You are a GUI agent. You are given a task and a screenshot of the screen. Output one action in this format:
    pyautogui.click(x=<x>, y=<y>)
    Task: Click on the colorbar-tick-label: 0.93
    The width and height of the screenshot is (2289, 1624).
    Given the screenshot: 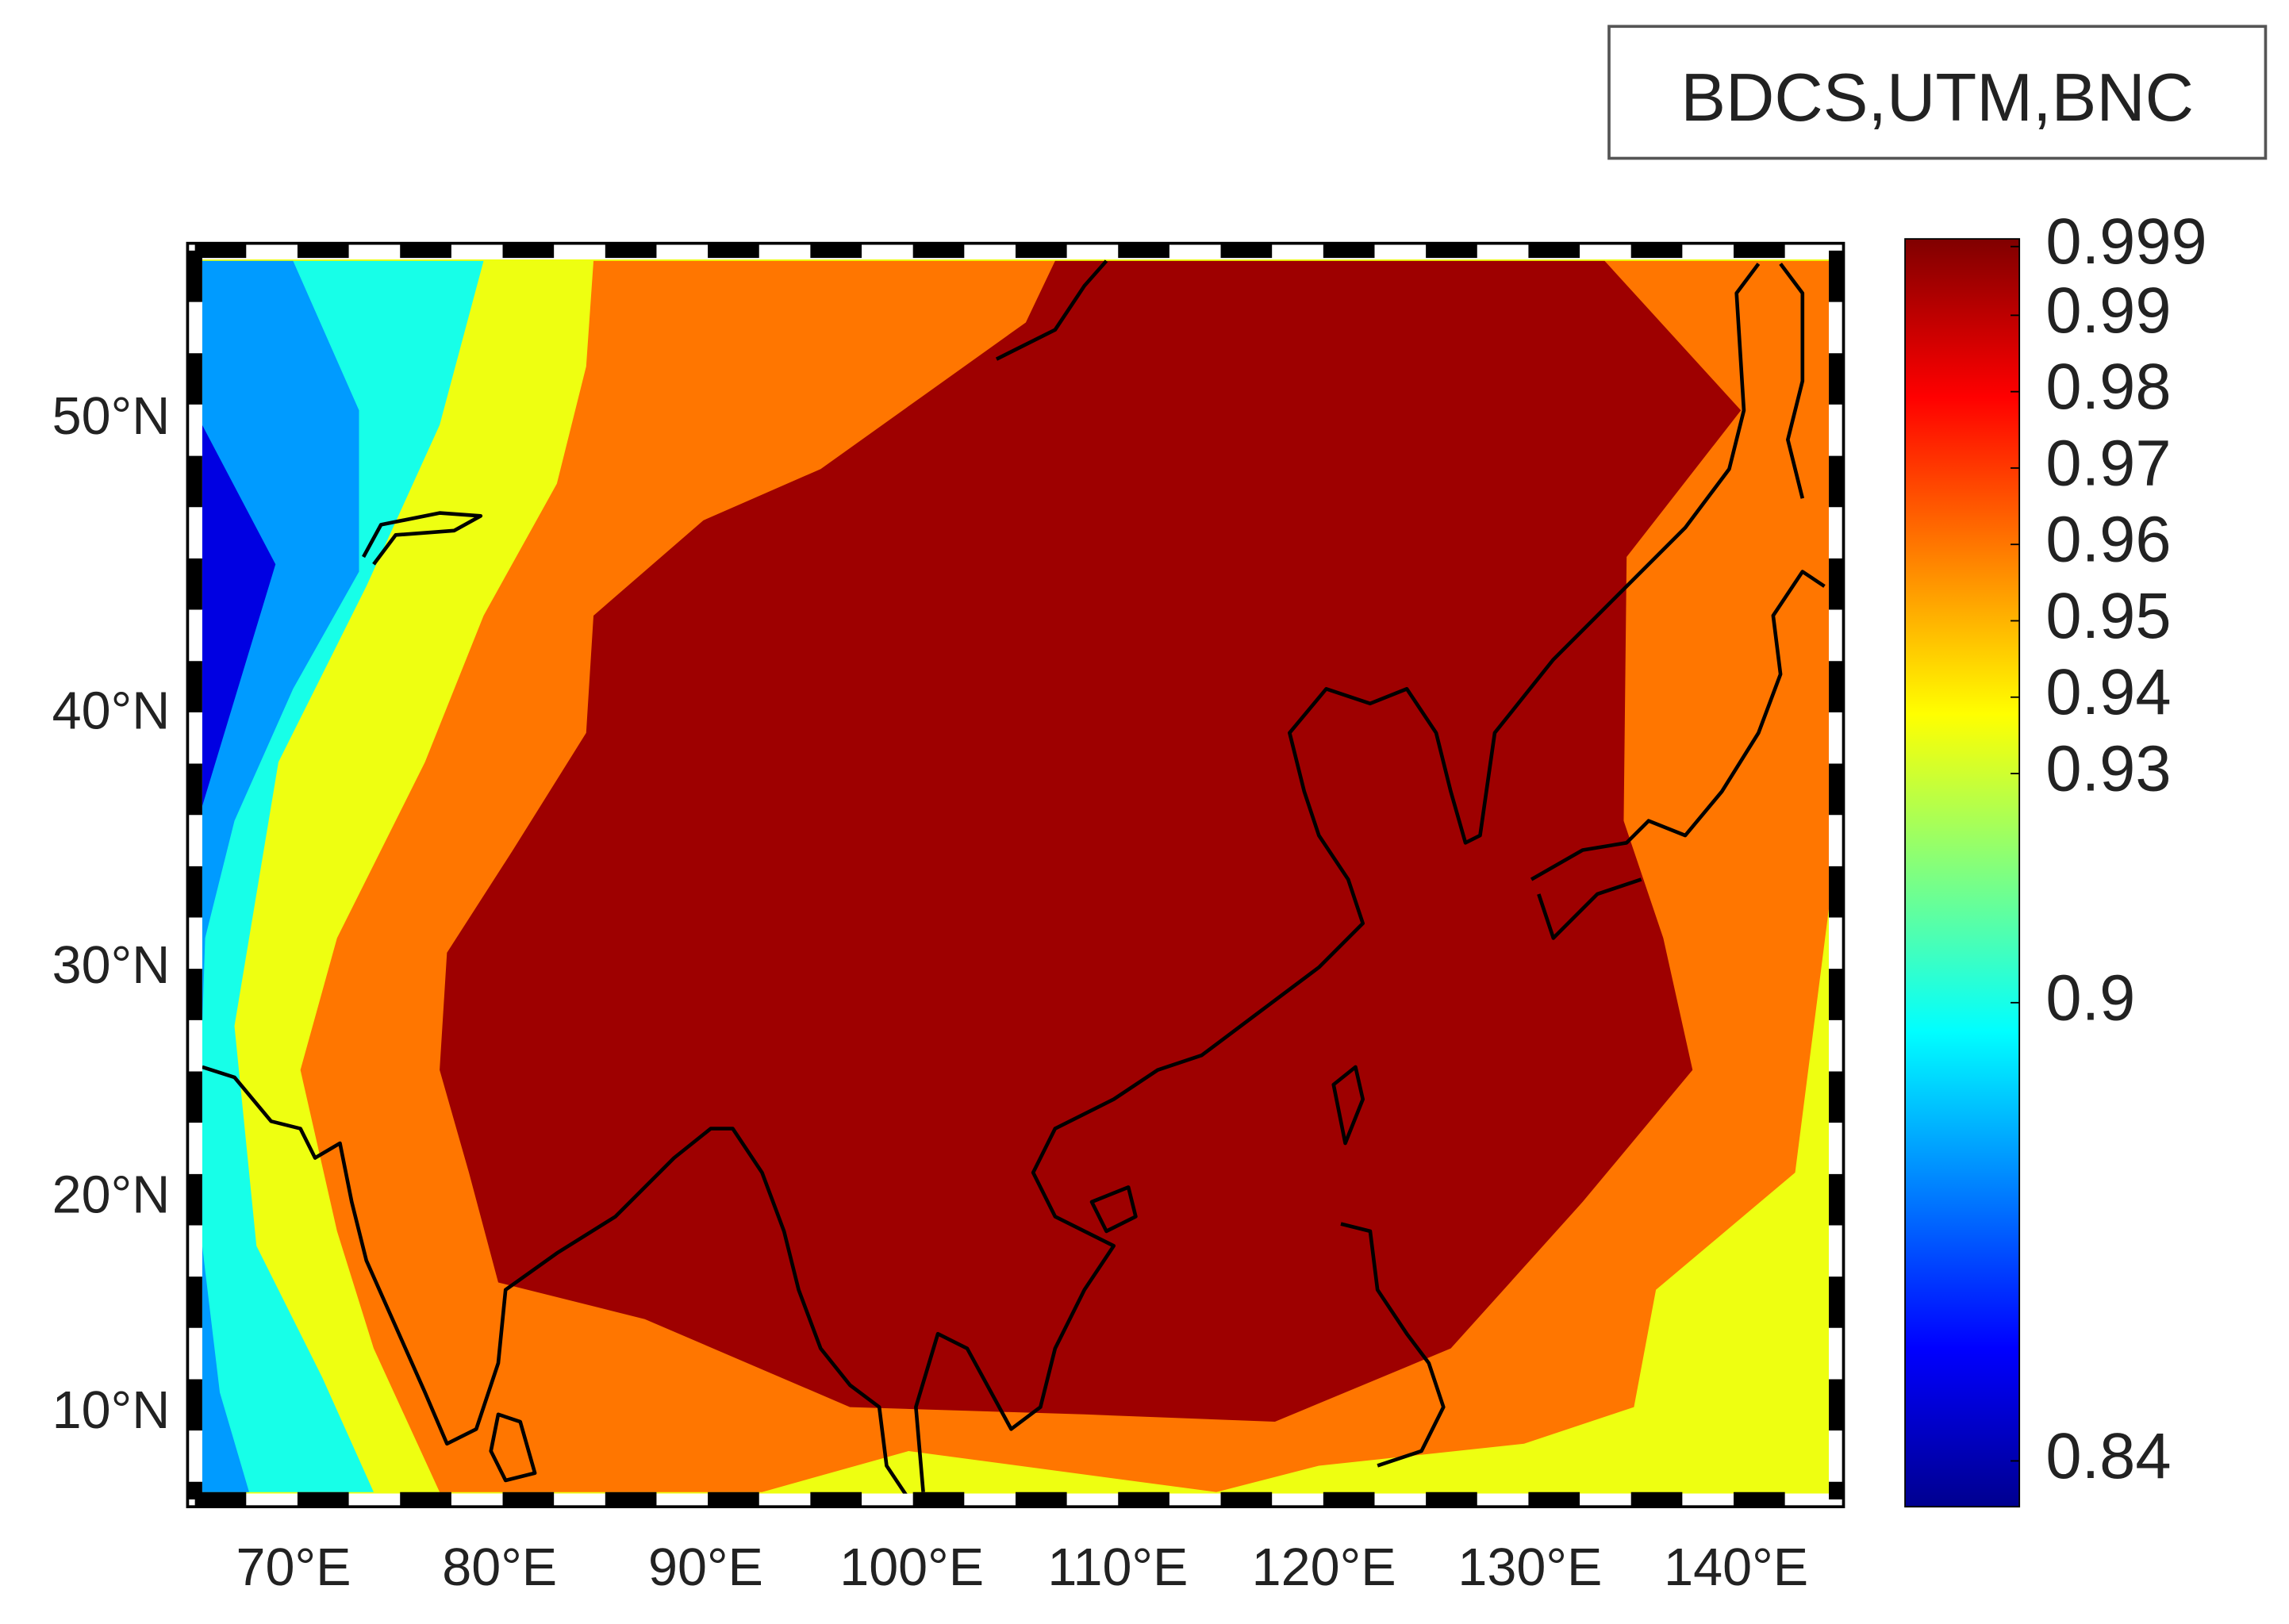 What is the action you would take?
    pyautogui.click(x=2108, y=768)
    